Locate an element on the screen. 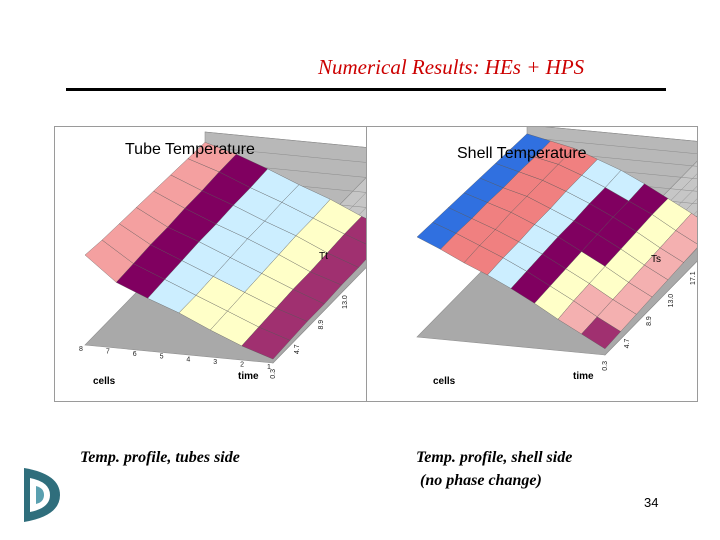 This screenshot has width=720, height=540. company-logo-icon is located at coordinates (41, 497).